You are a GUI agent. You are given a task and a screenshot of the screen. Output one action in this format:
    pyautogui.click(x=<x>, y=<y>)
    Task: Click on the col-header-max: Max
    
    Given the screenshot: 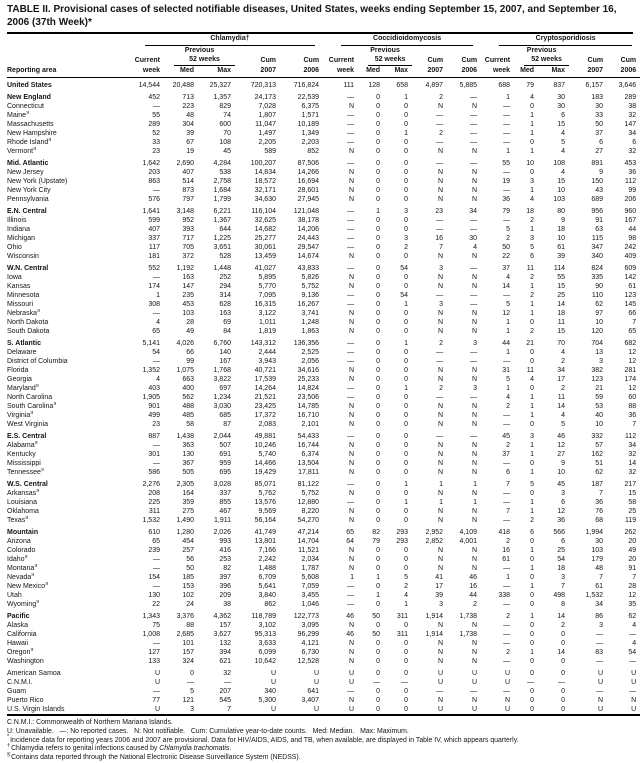 What is the action you would take?
    pyautogui.click(x=400, y=71)
    